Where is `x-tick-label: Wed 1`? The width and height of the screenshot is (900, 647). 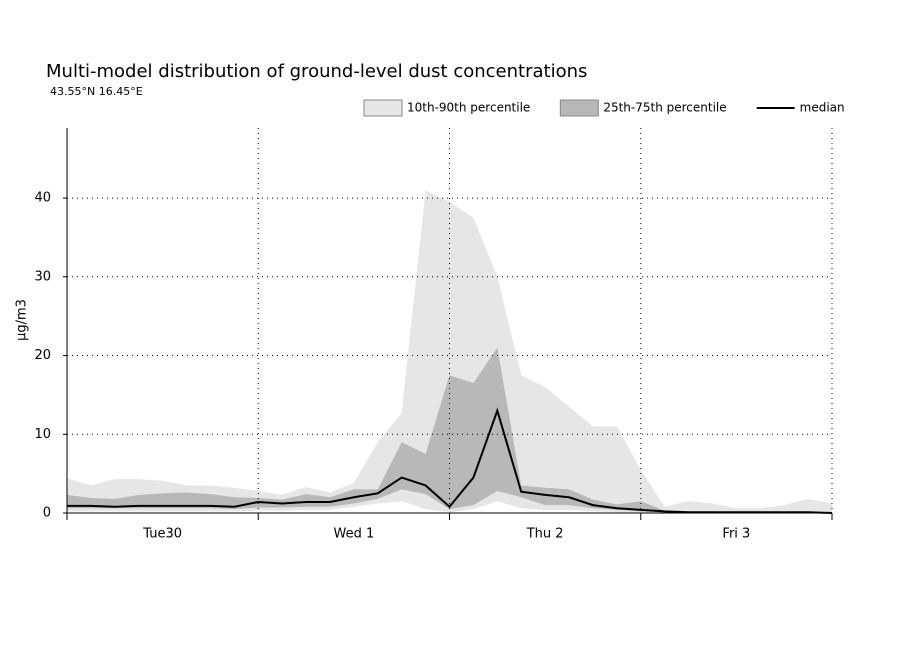
x-tick-label: Wed 1 is located at coordinates (354, 534).